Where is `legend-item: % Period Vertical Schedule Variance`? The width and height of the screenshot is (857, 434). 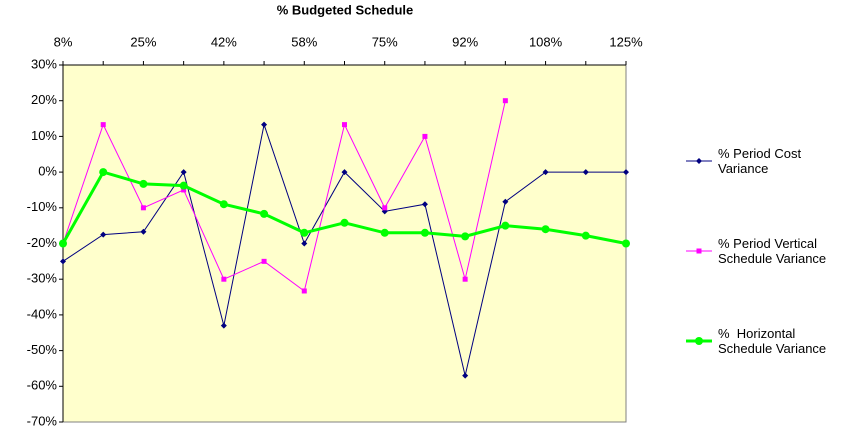 legend-item: % Period Vertical Schedule Variance is located at coordinates (767, 251).